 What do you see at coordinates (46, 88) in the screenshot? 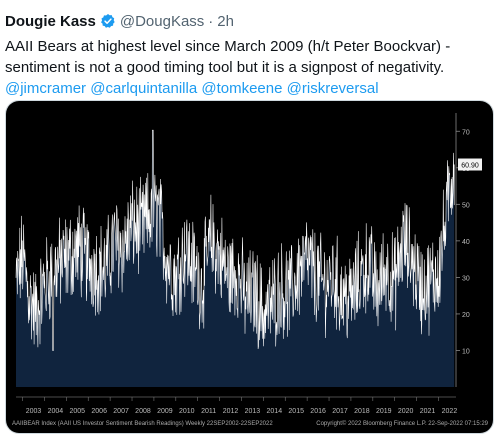
I see `mention-link: @jimcramer` at bounding box center [46, 88].